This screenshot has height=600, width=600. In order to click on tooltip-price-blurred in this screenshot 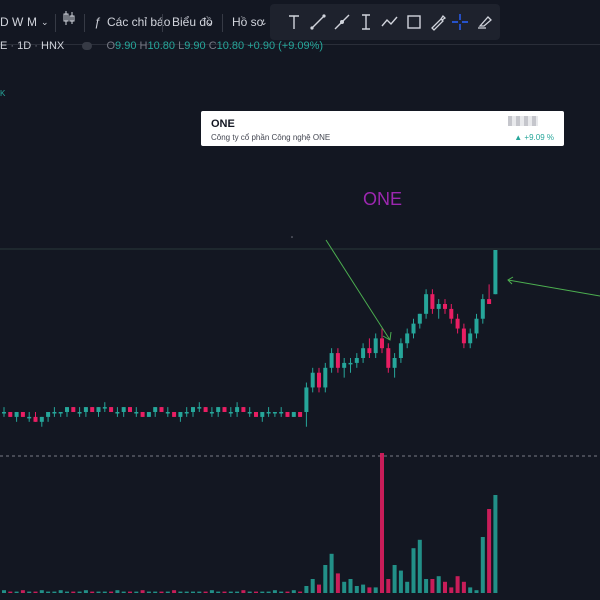, I will do `click(523, 121)`.